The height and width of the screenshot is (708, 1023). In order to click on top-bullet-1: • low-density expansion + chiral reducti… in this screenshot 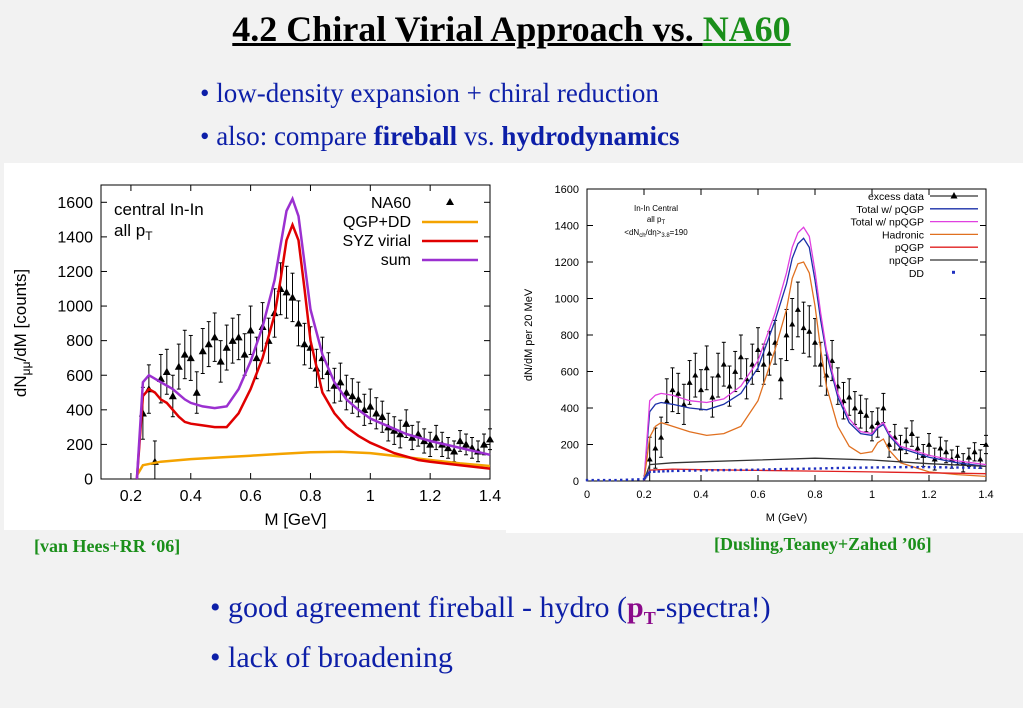, I will do `click(429, 93)`.